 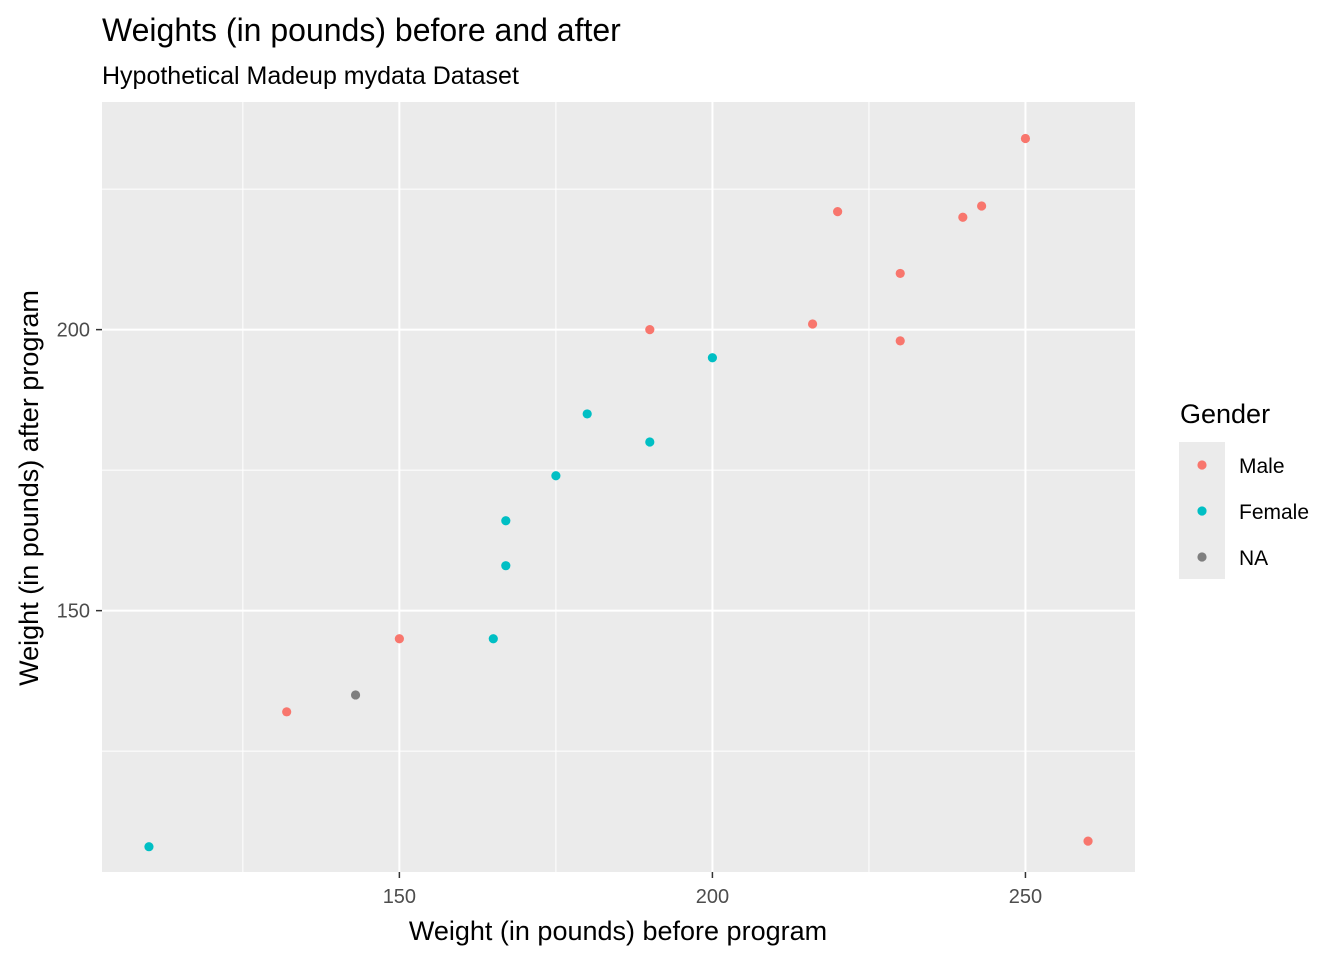 I want to click on y-tick-label: 150, so click(x=73, y=612).